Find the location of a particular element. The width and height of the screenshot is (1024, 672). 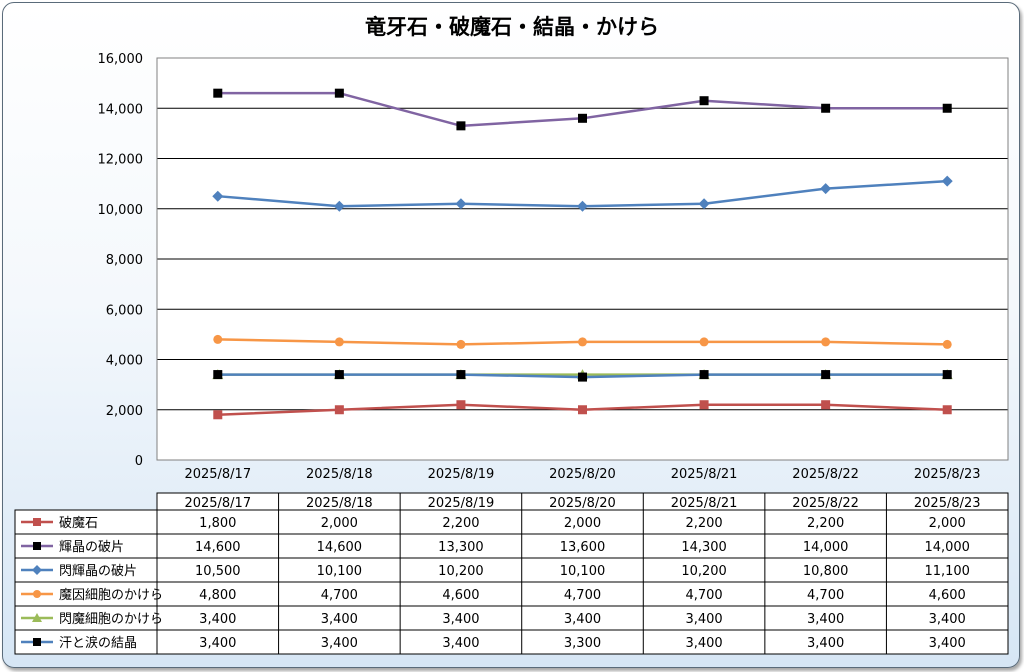

x-tick-label: 2025/8/20 is located at coordinates (582, 474).